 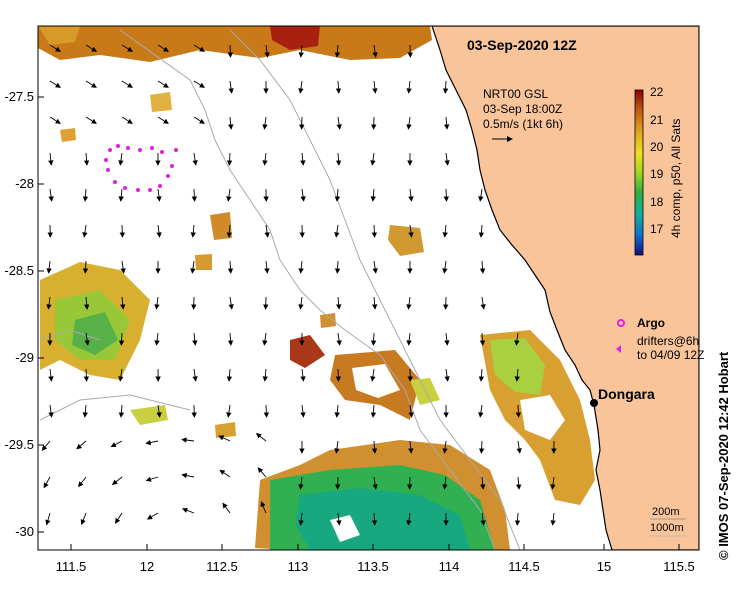 I want to click on x-tick-label: 113.5, so click(x=373, y=566).